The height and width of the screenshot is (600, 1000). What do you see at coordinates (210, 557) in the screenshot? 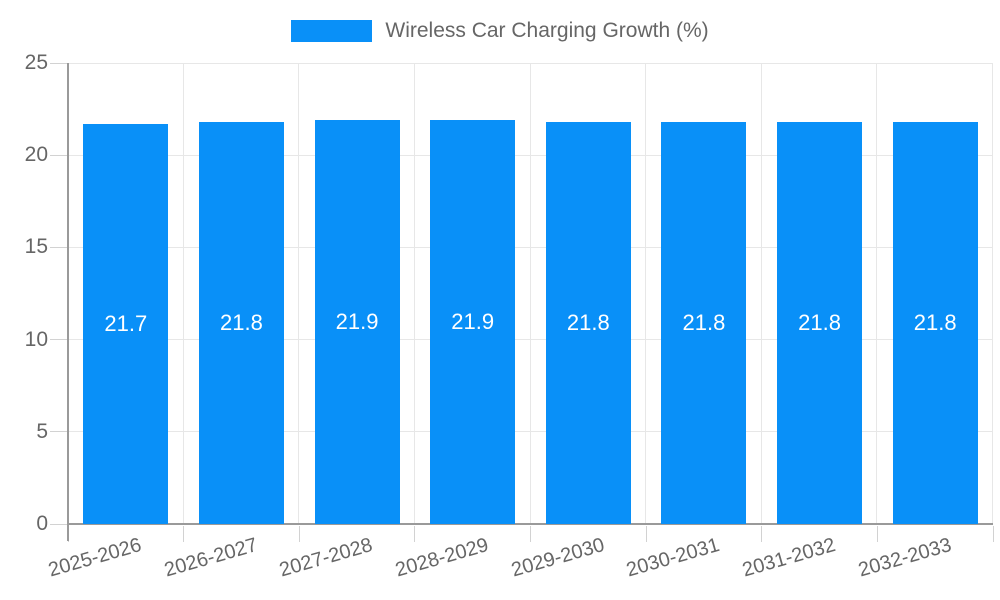
I see `x-axis-label: 2026-2027` at bounding box center [210, 557].